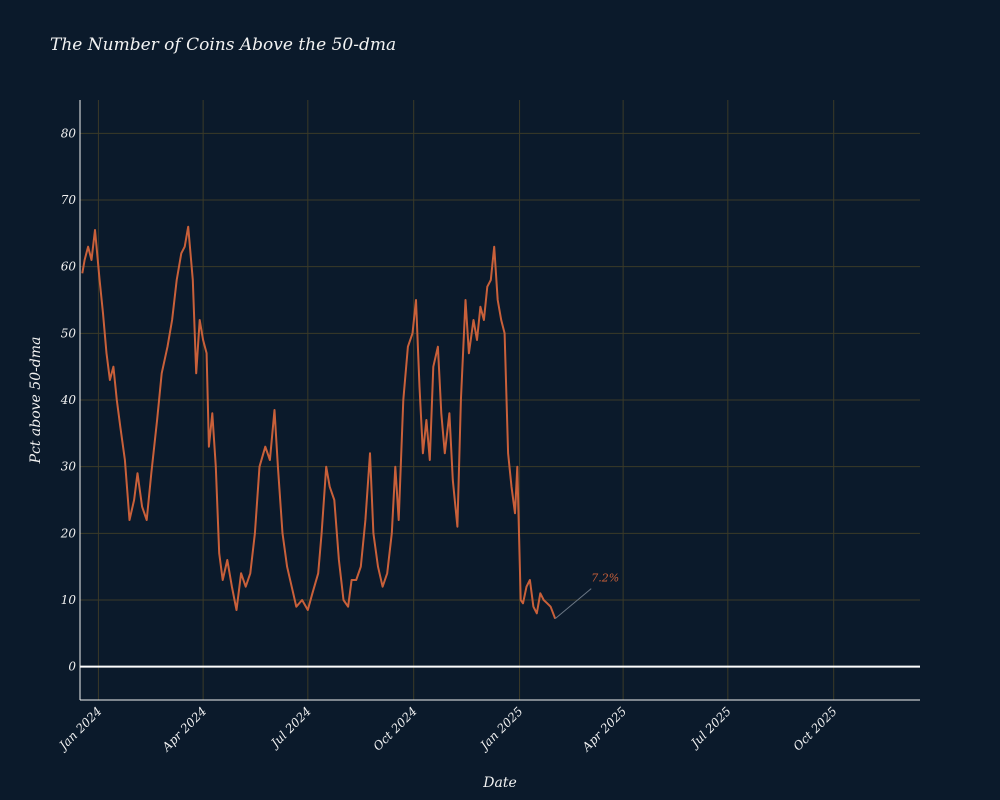 The height and width of the screenshot is (800, 1000). I want to click on y-tick-label: 30, so click(69, 467).